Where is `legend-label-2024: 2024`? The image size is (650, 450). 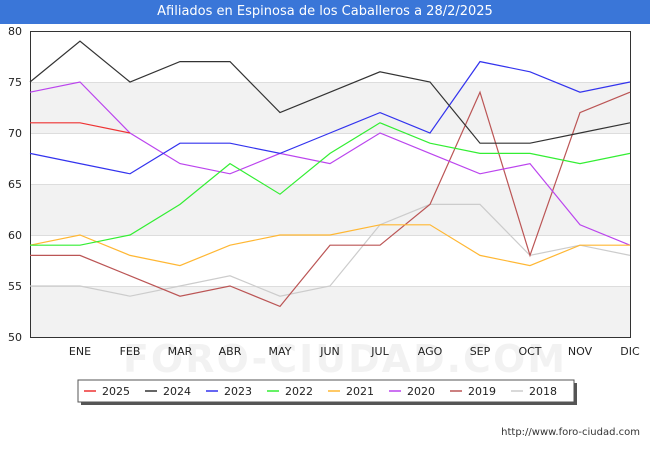 legend-label-2024: 2024 is located at coordinates (177, 391).